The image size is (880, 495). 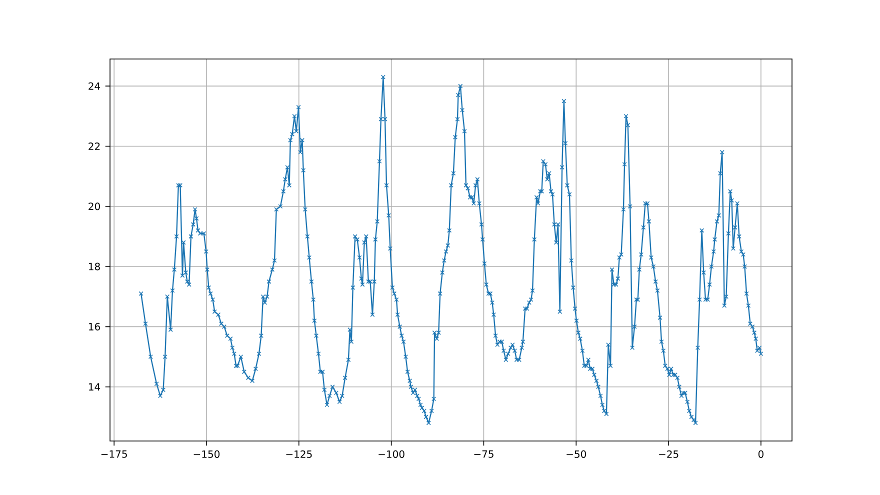 What do you see at coordinates (576, 454) in the screenshot?
I see `x-tick-label: −50` at bounding box center [576, 454].